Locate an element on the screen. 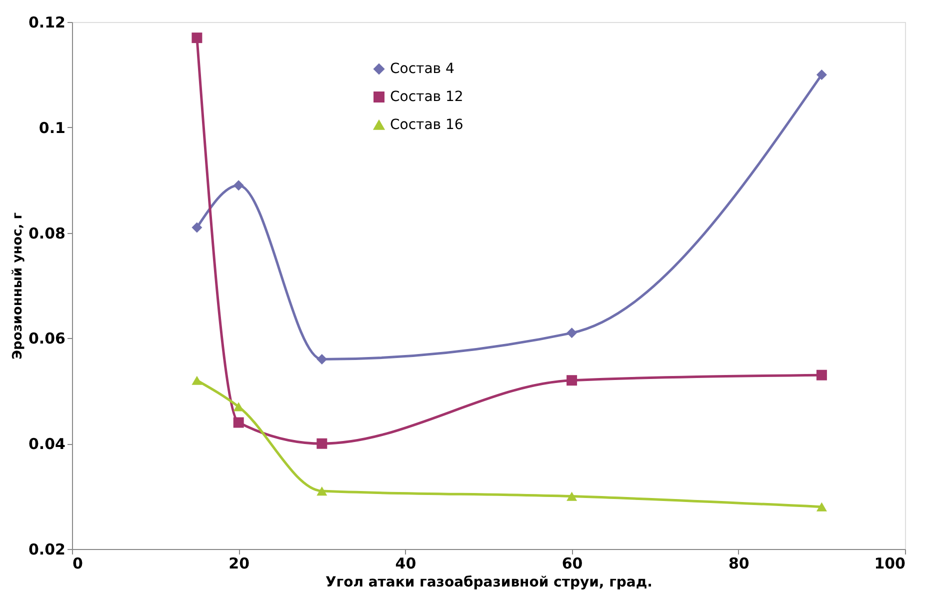  y-axis-title: Эрозионный унос, г is located at coordinates (18, 286).